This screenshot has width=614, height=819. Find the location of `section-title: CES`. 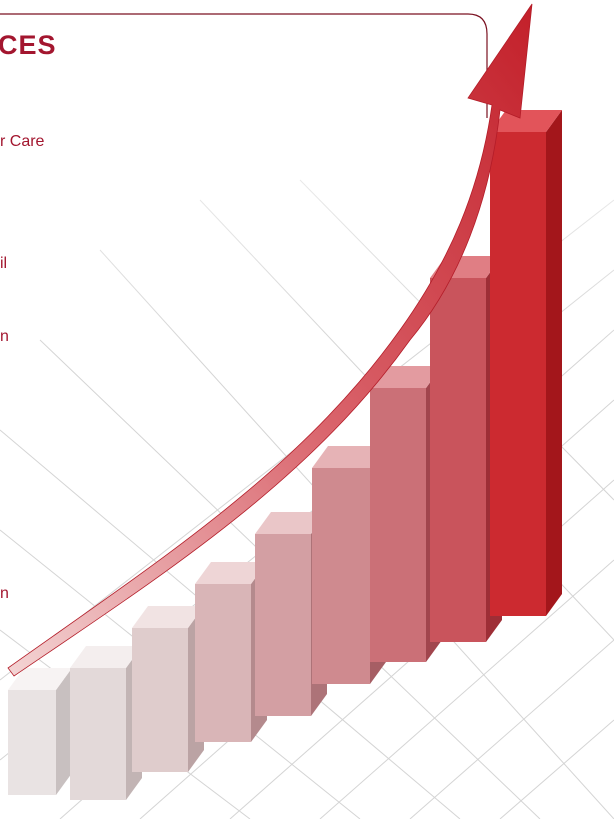

section-title: CES is located at coordinates (28, 45).